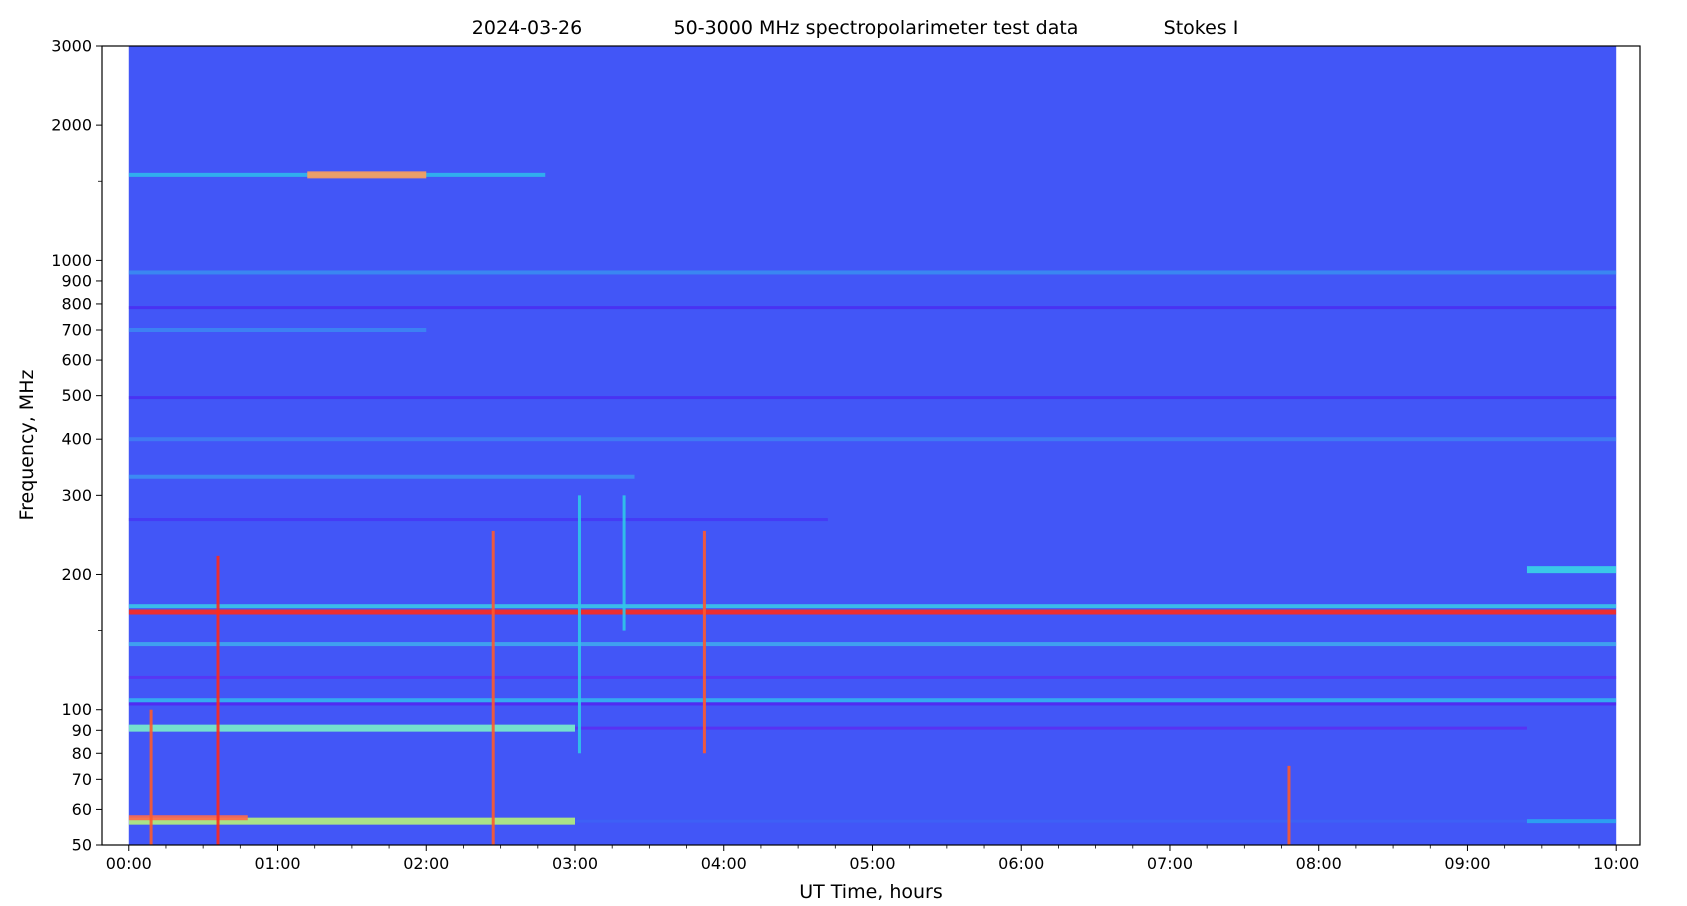  Describe the element at coordinates (76, 360) in the screenshot. I see `y-tick-label-10: 600` at that location.